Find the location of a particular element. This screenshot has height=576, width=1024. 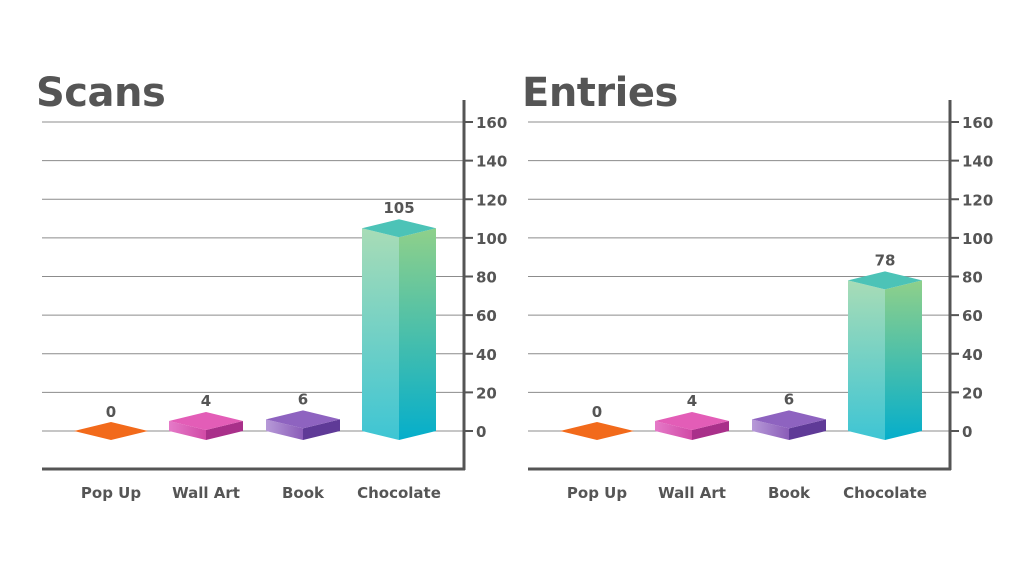

data-label: 105 is located at coordinates (398, 208).